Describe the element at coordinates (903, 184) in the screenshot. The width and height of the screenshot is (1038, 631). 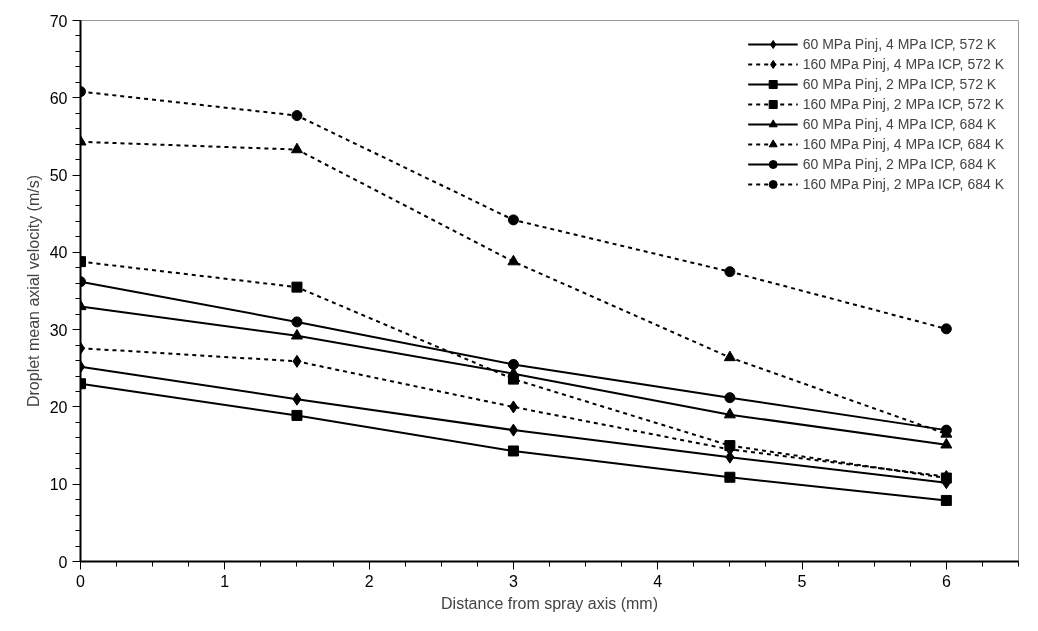
I see `legend-label: 160 MPa Pinj, 2 MPa ICP, 684 K` at that location.